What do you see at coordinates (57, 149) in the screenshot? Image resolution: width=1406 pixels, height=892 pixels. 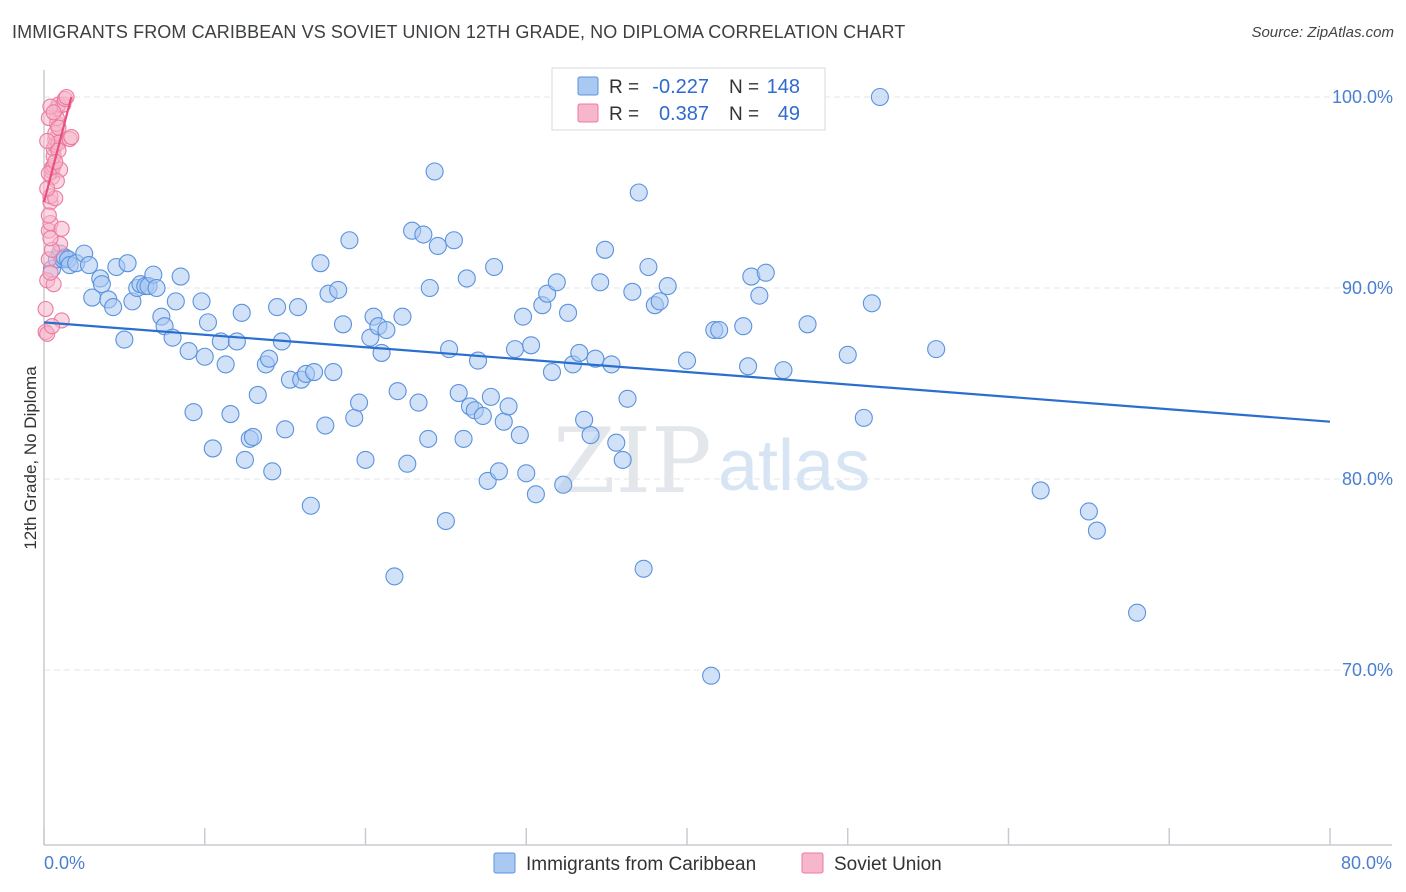 I see `trend-line-soviet` at bounding box center [57, 149].